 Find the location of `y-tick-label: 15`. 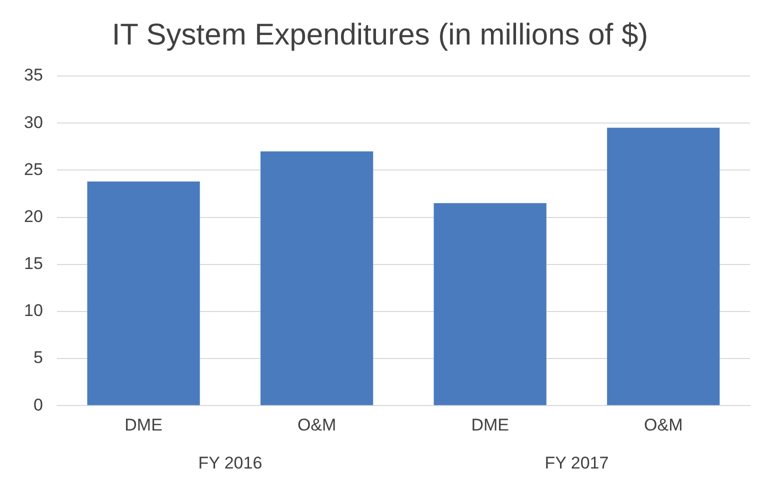

y-tick-label: 15 is located at coordinates (33, 264).